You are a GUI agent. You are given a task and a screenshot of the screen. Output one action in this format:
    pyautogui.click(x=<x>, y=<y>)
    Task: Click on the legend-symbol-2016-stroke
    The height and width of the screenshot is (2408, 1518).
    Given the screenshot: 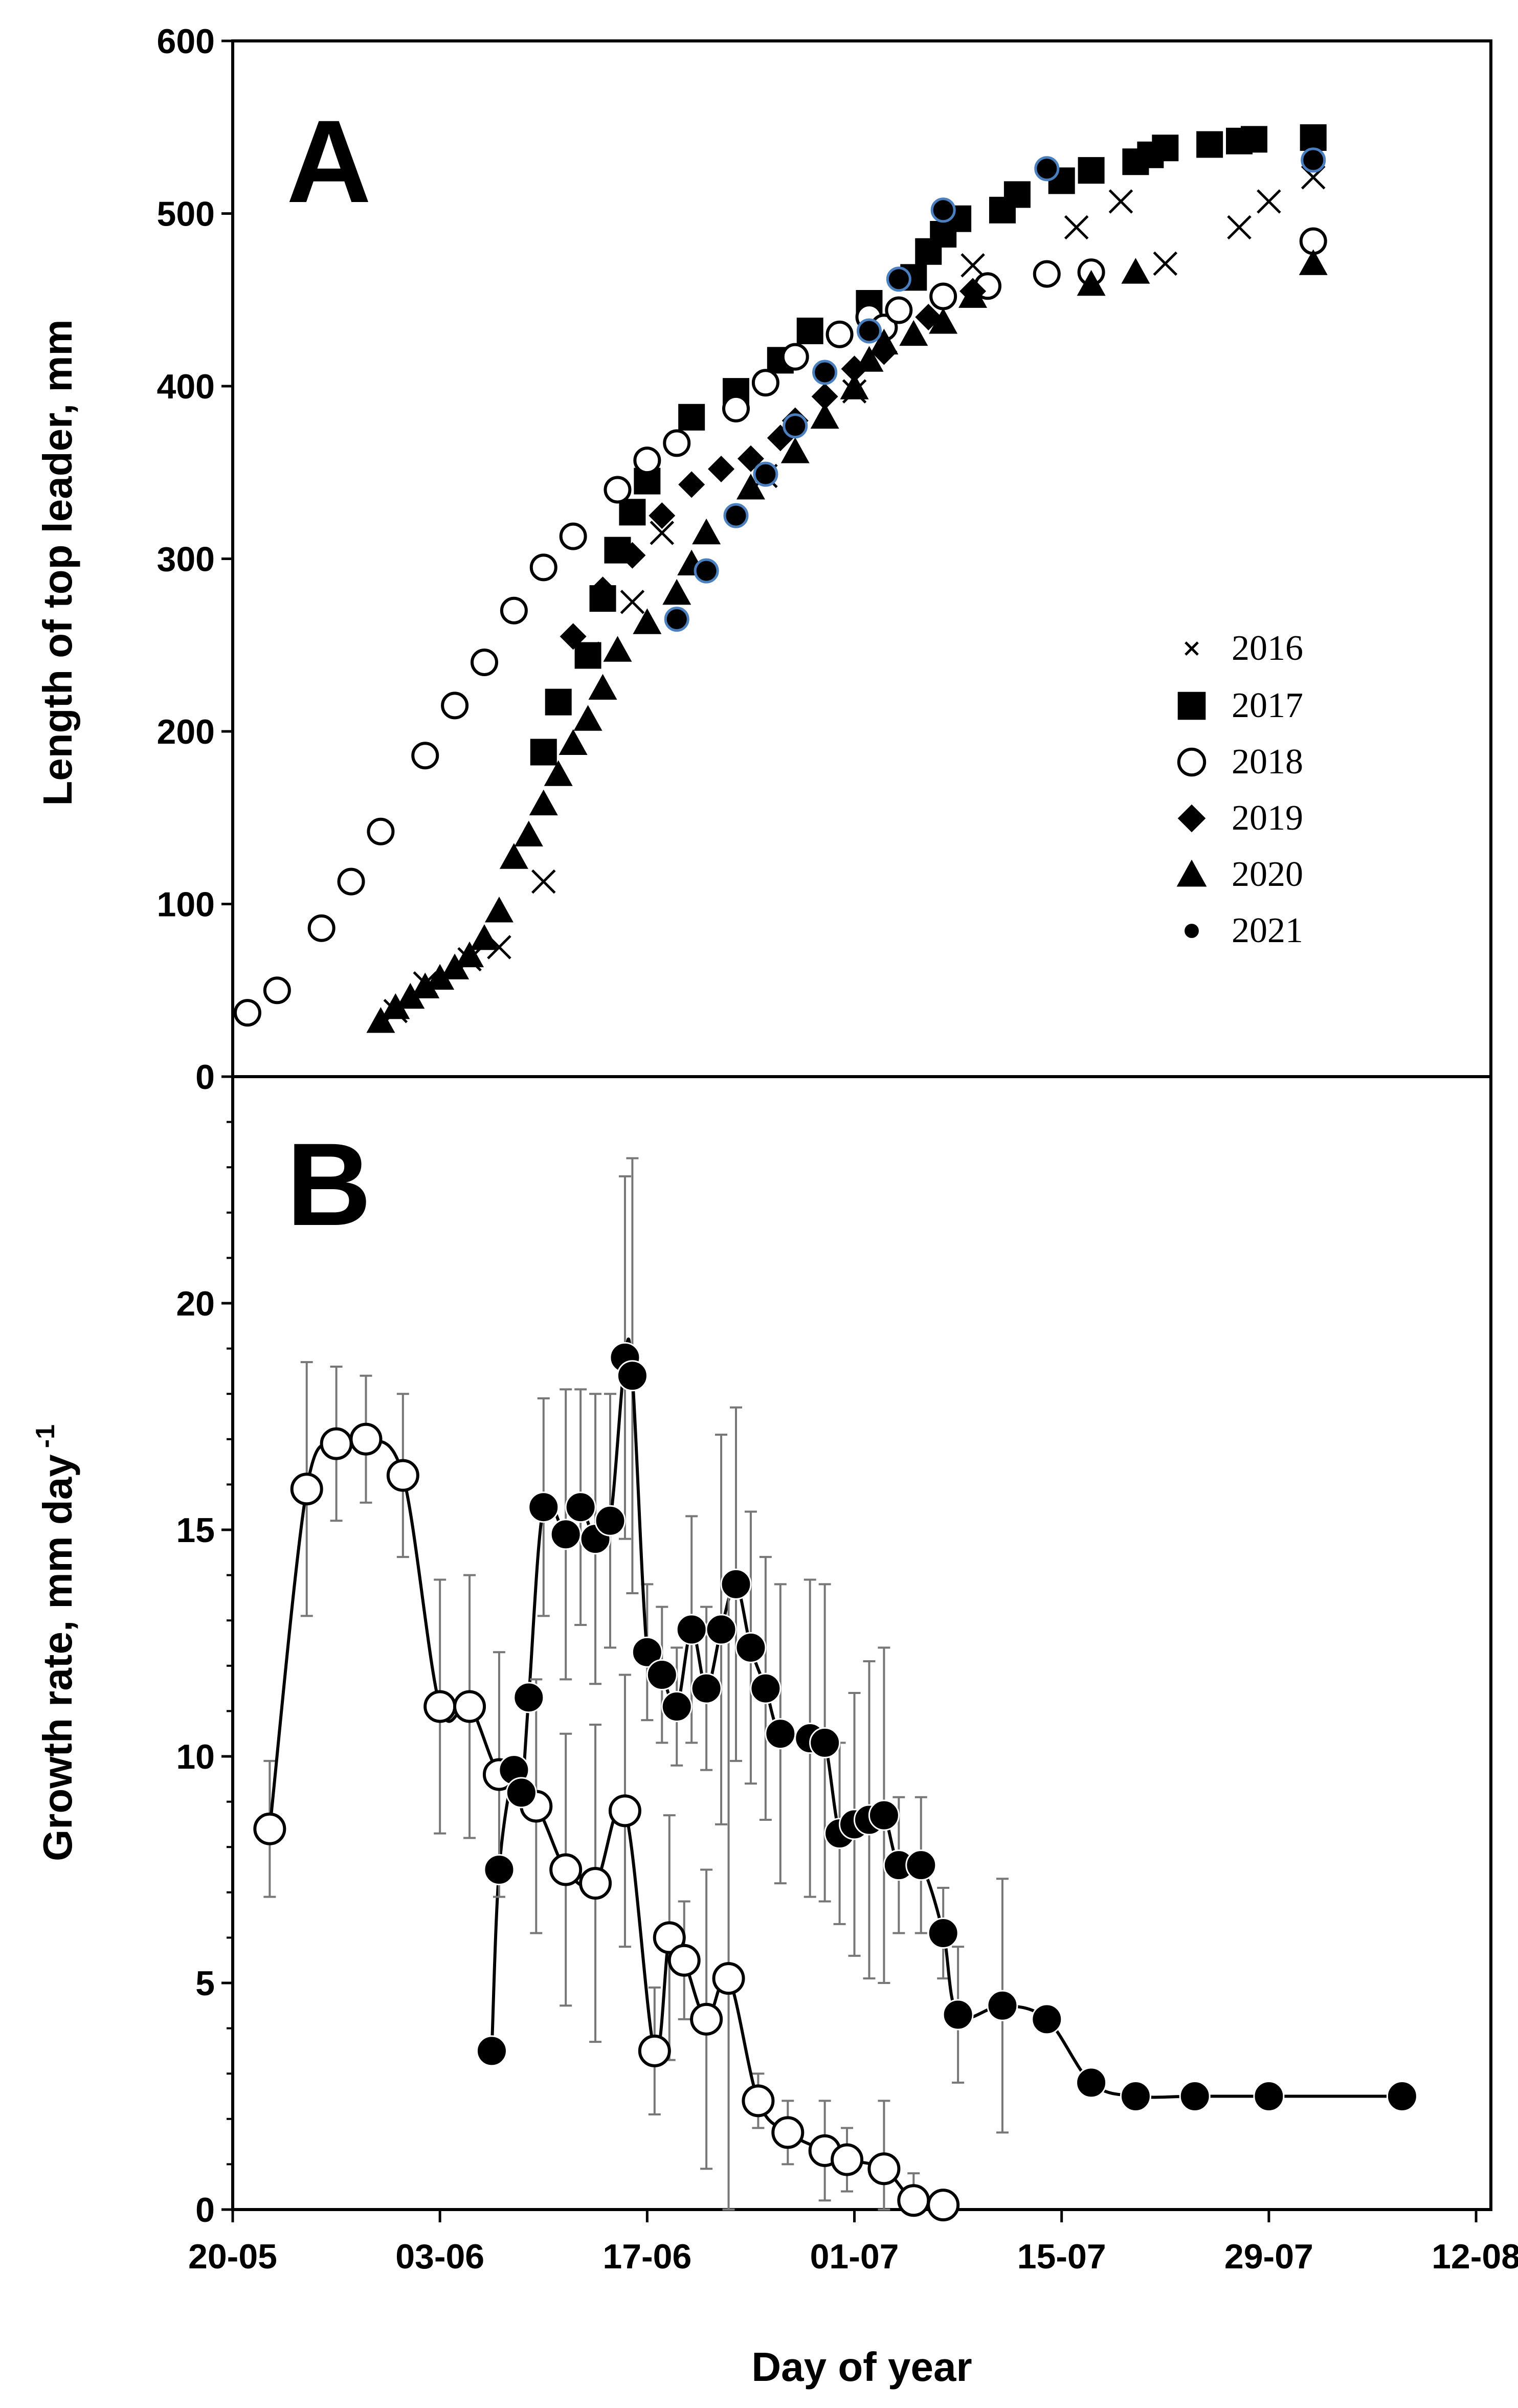 What is the action you would take?
    pyautogui.click(x=1192, y=648)
    